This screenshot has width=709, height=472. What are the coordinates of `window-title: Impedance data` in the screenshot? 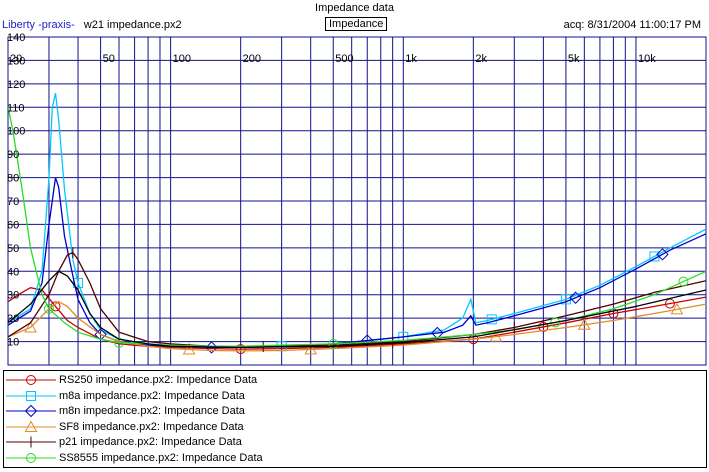 It's located at (354, 8).